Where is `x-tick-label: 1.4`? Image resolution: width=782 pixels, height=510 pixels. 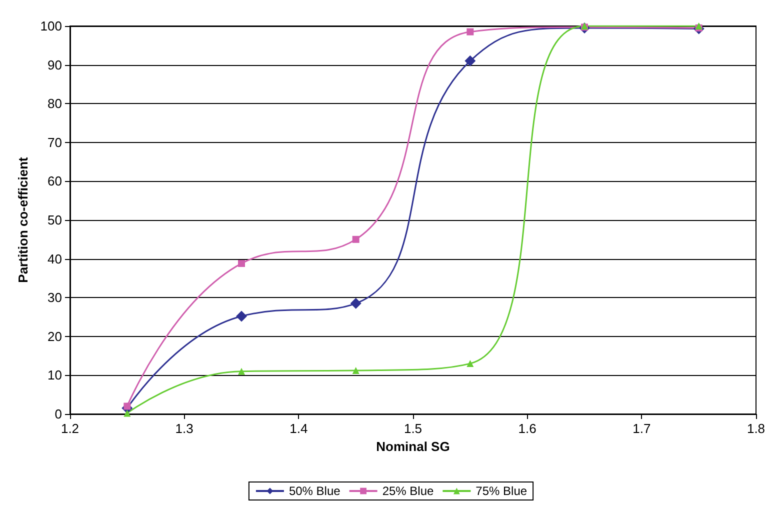
x-tick-label: 1.4 is located at coordinates (299, 428).